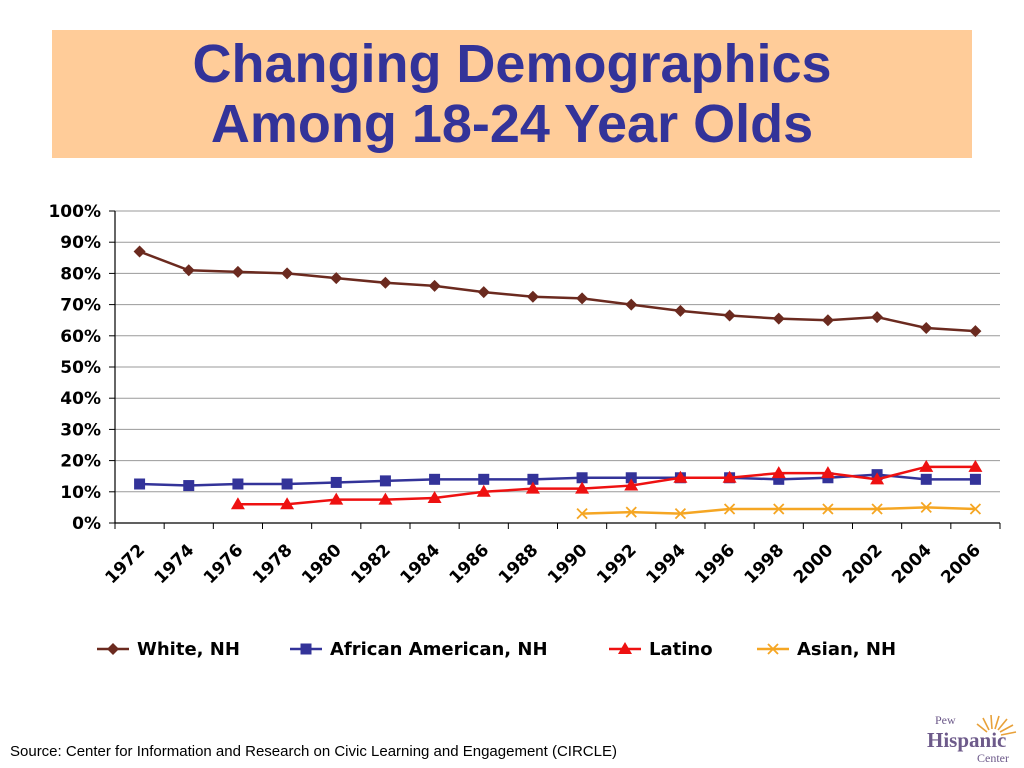 The width and height of the screenshot is (1024, 768). Describe the element at coordinates (814, 564) in the screenshot. I see `x-tick-label: 2000` at that location.